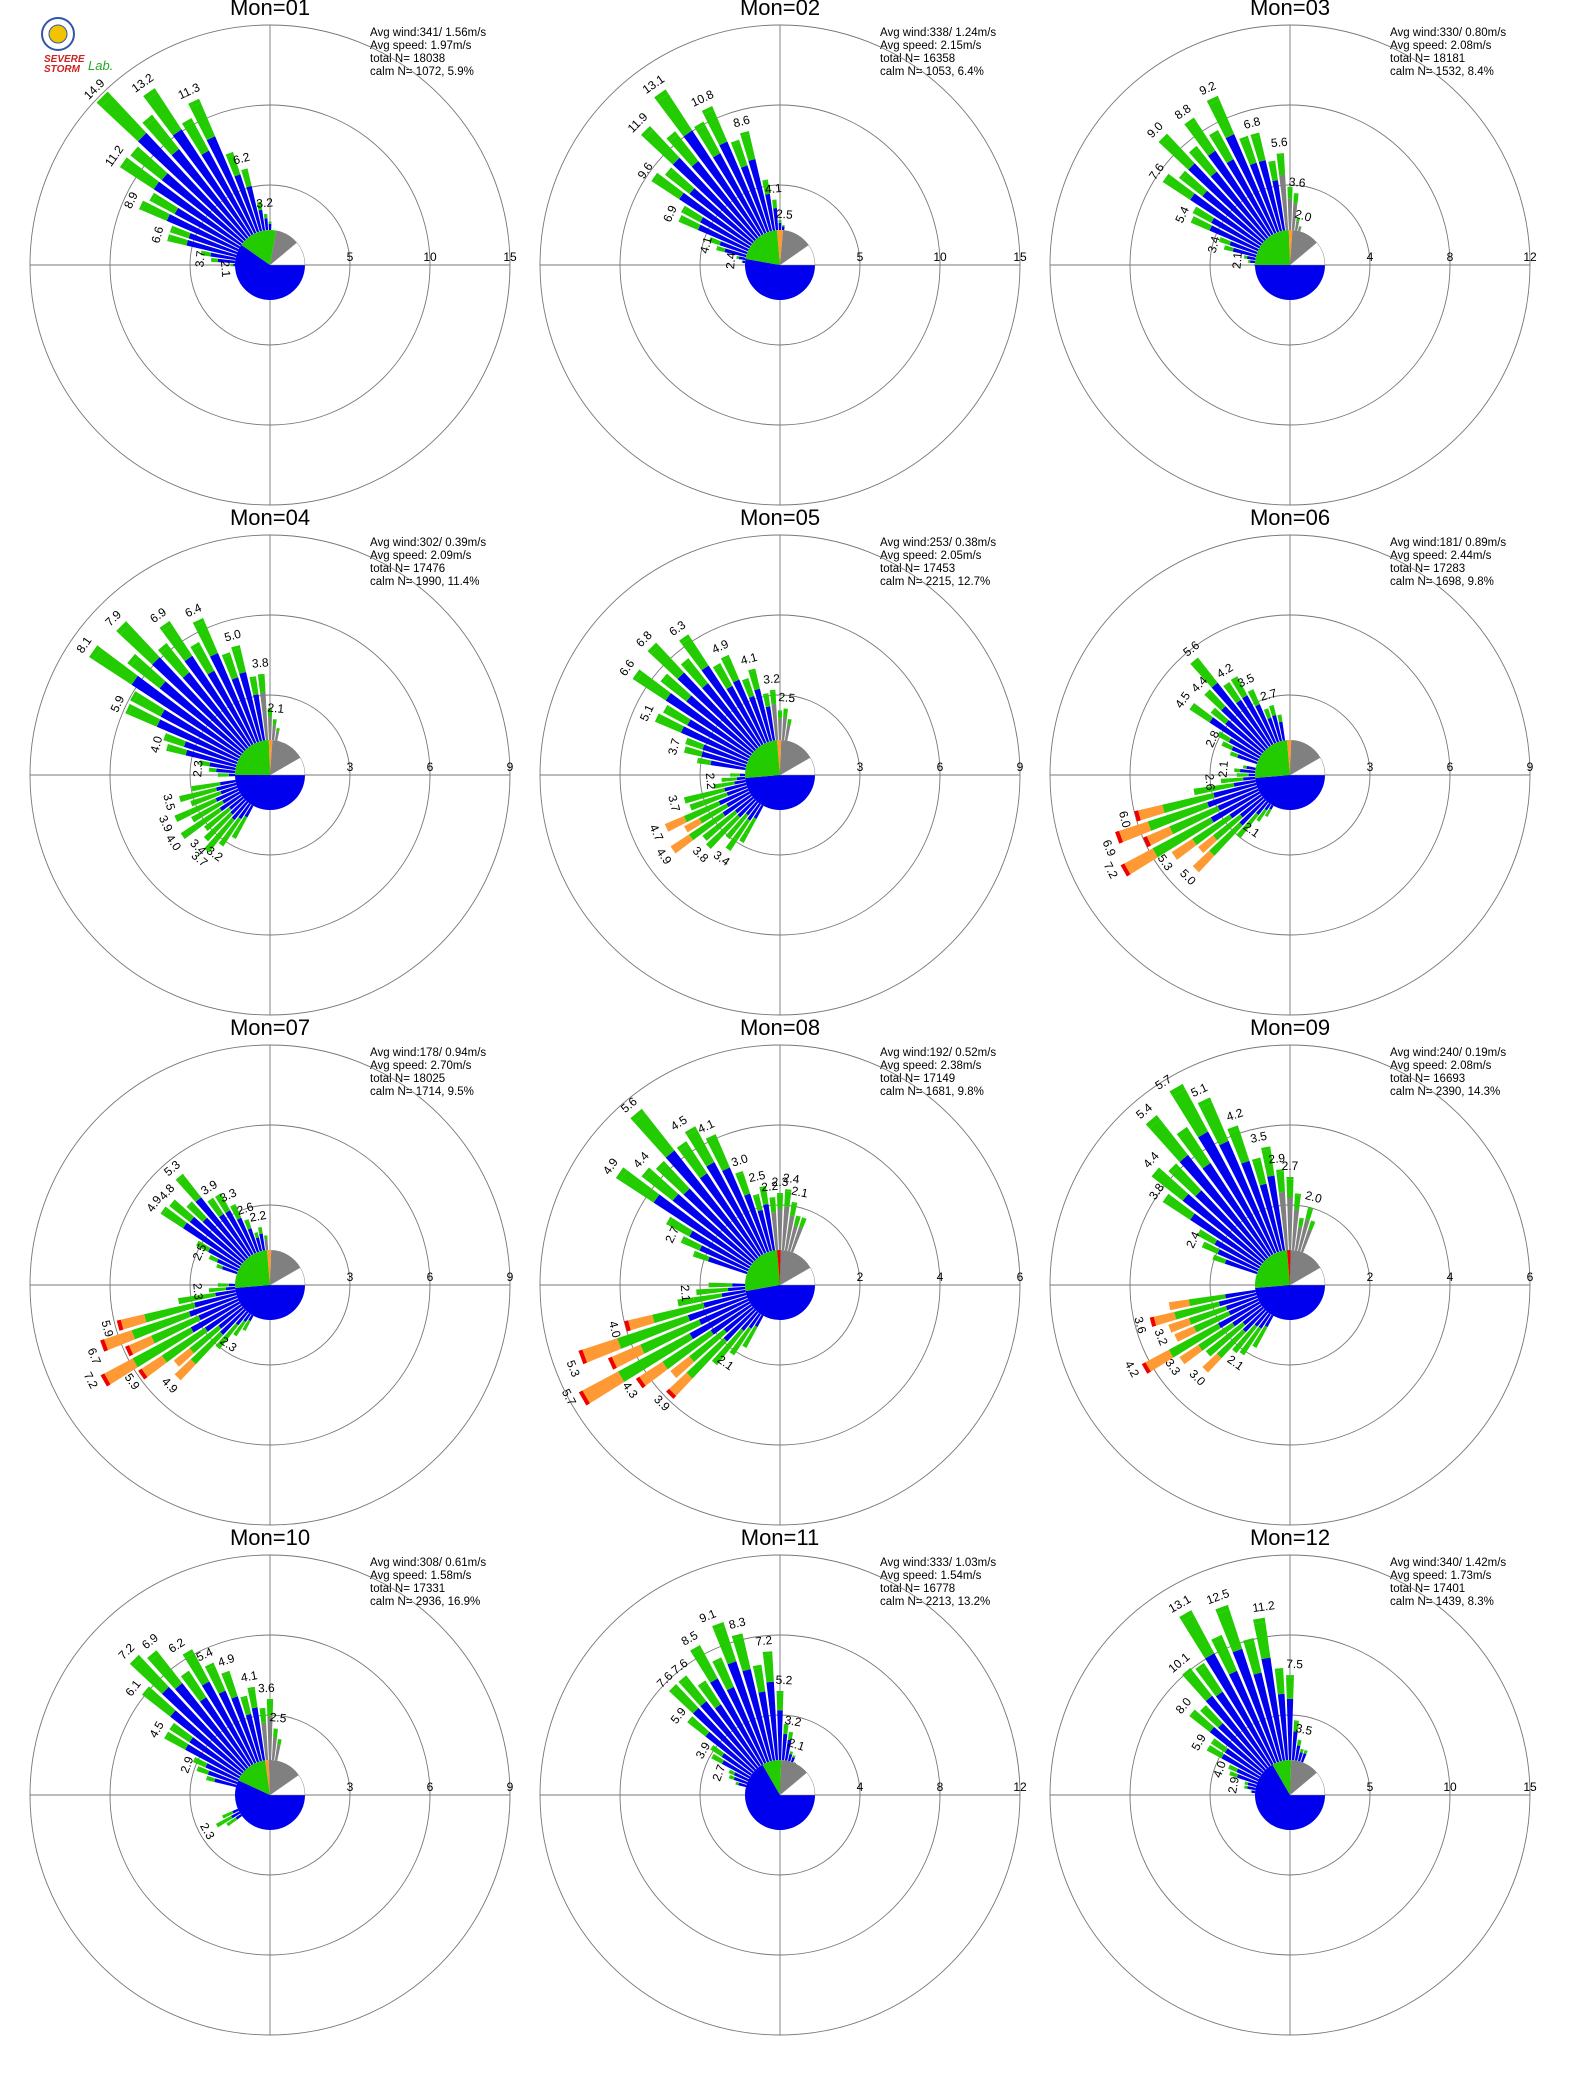 The width and height of the screenshot is (1580, 2090). Describe the element at coordinates (166, 823) in the screenshot. I see `bar-value-label: 3.9` at that location.